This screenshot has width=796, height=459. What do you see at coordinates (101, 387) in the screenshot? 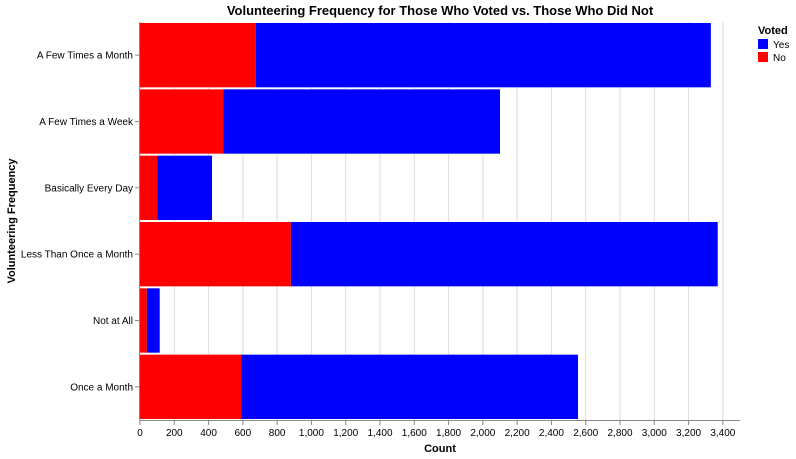
I see `y-tick-label-5: Once a Month` at bounding box center [101, 387].